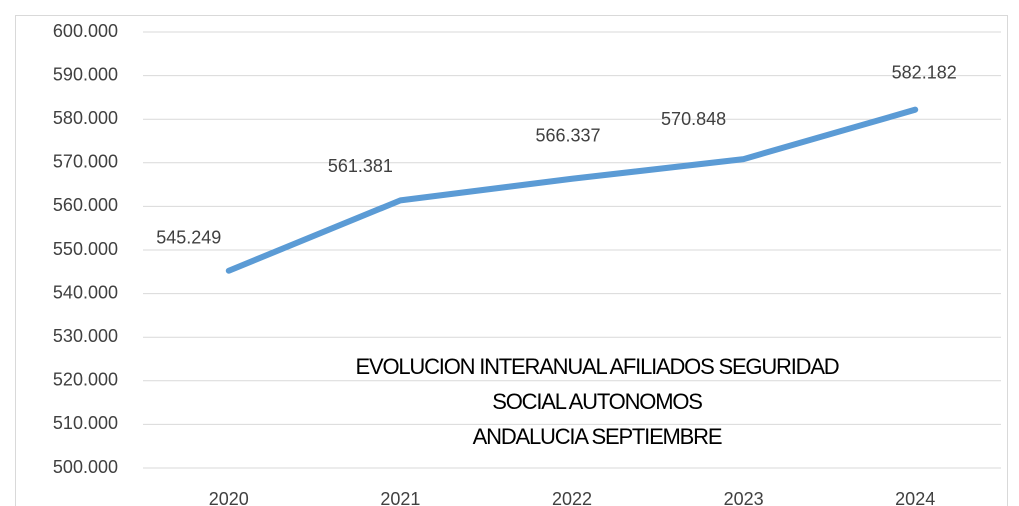  What do you see at coordinates (85, 380) in the screenshot?
I see `y-tick-label: 520.000` at bounding box center [85, 380].